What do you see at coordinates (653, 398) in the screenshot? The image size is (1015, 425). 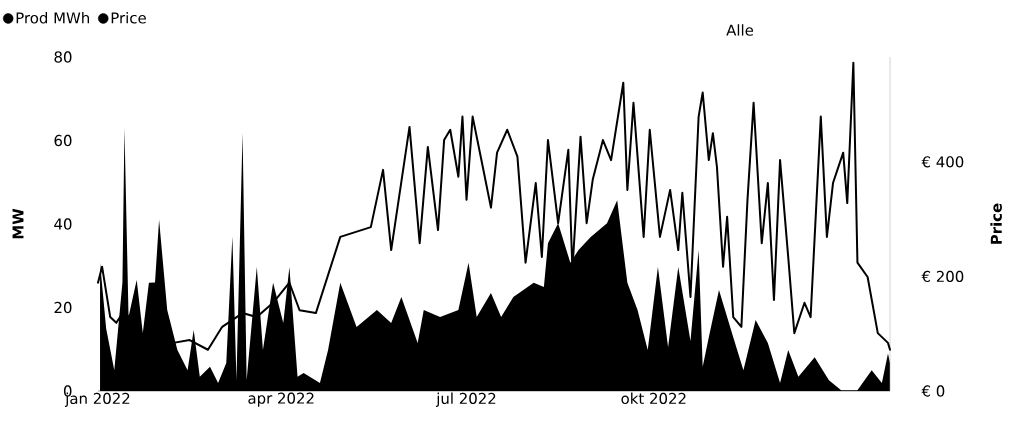 I see `x-tick-label: okt 2022` at bounding box center [653, 398].